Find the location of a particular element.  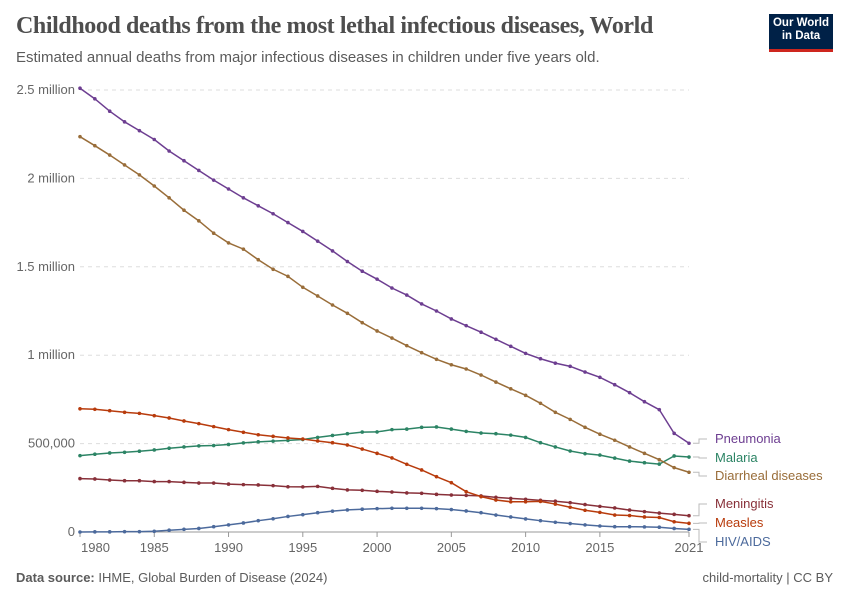

source-label: Data source: is located at coordinates (55, 577).